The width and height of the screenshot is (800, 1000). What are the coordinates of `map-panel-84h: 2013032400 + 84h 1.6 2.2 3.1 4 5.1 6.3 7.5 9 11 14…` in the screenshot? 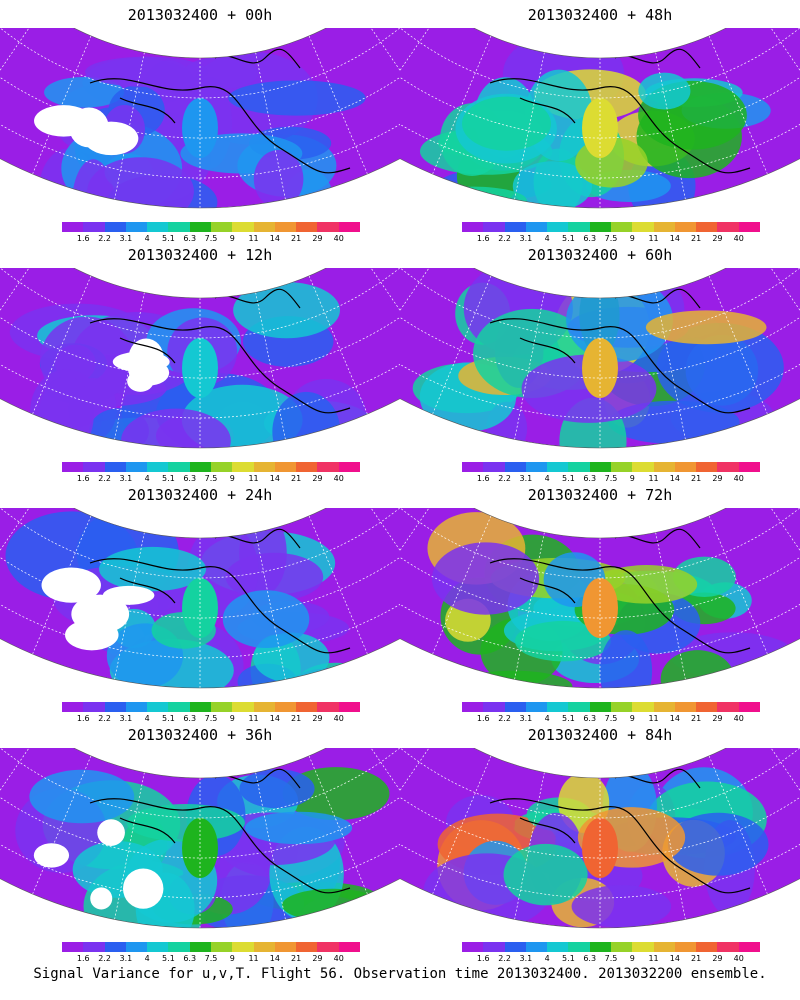 It's located at (600, 841).